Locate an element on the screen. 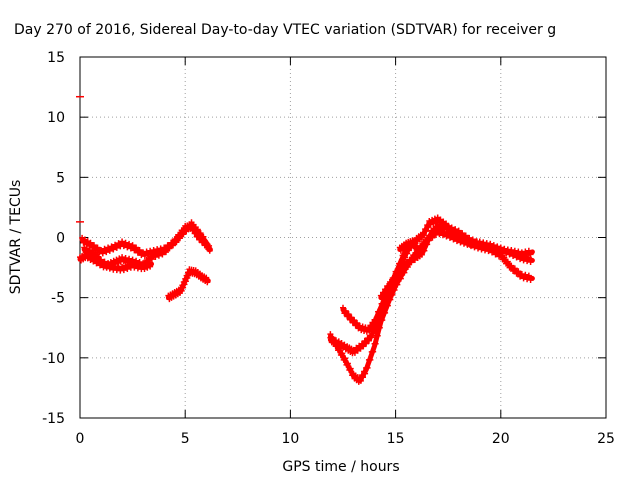 Image resolution: width=640 pixels, height=480 pixels. y-axis-label: SDTVAR / TECUs is located at coordinates (16, 237).